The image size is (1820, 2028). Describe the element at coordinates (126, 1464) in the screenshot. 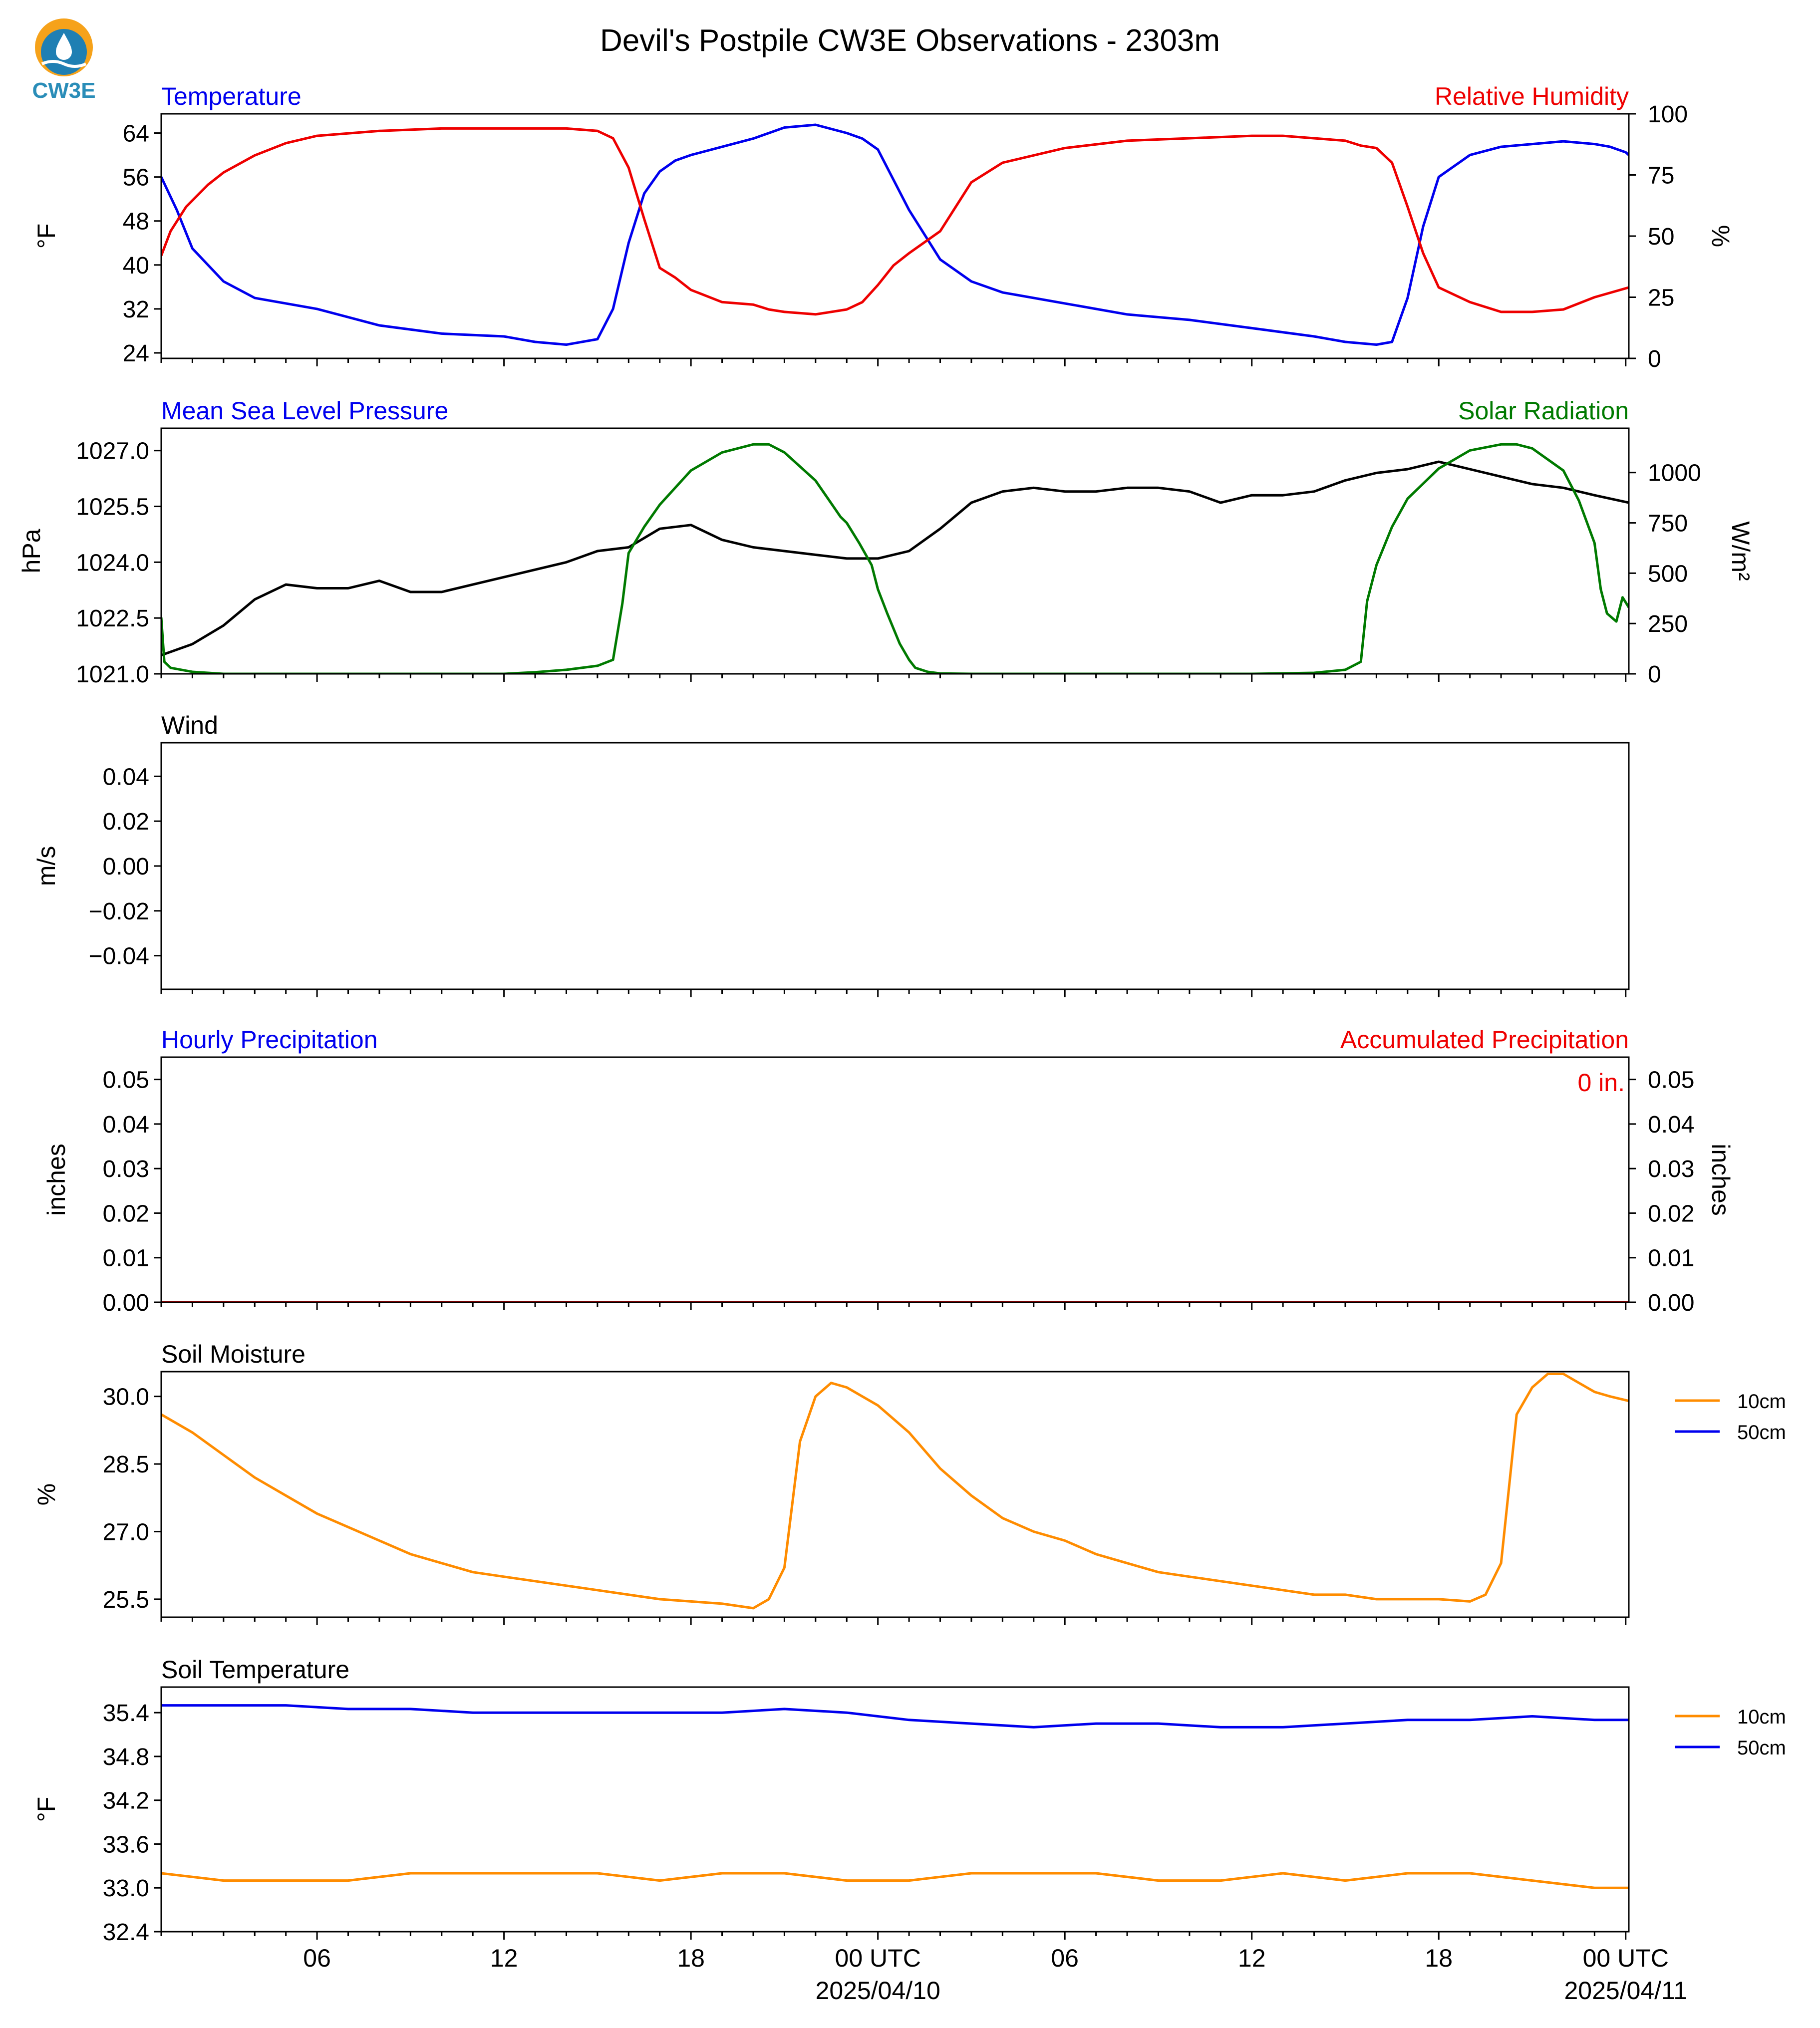

I see `y-tick-label: 28.5` at that location.